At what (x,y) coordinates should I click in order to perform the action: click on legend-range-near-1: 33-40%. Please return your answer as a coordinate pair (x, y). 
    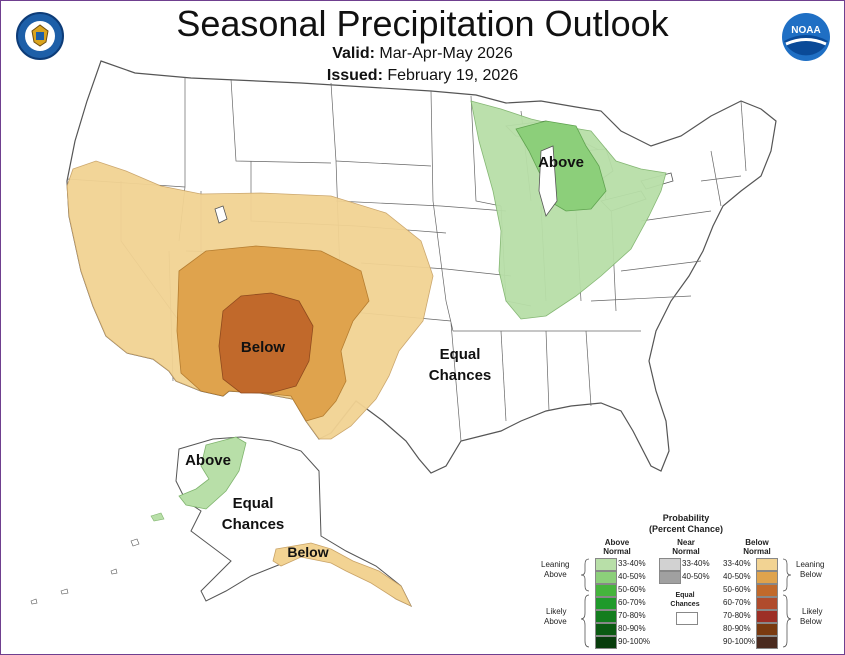
    Looking at the image, I should click on (696, 563).